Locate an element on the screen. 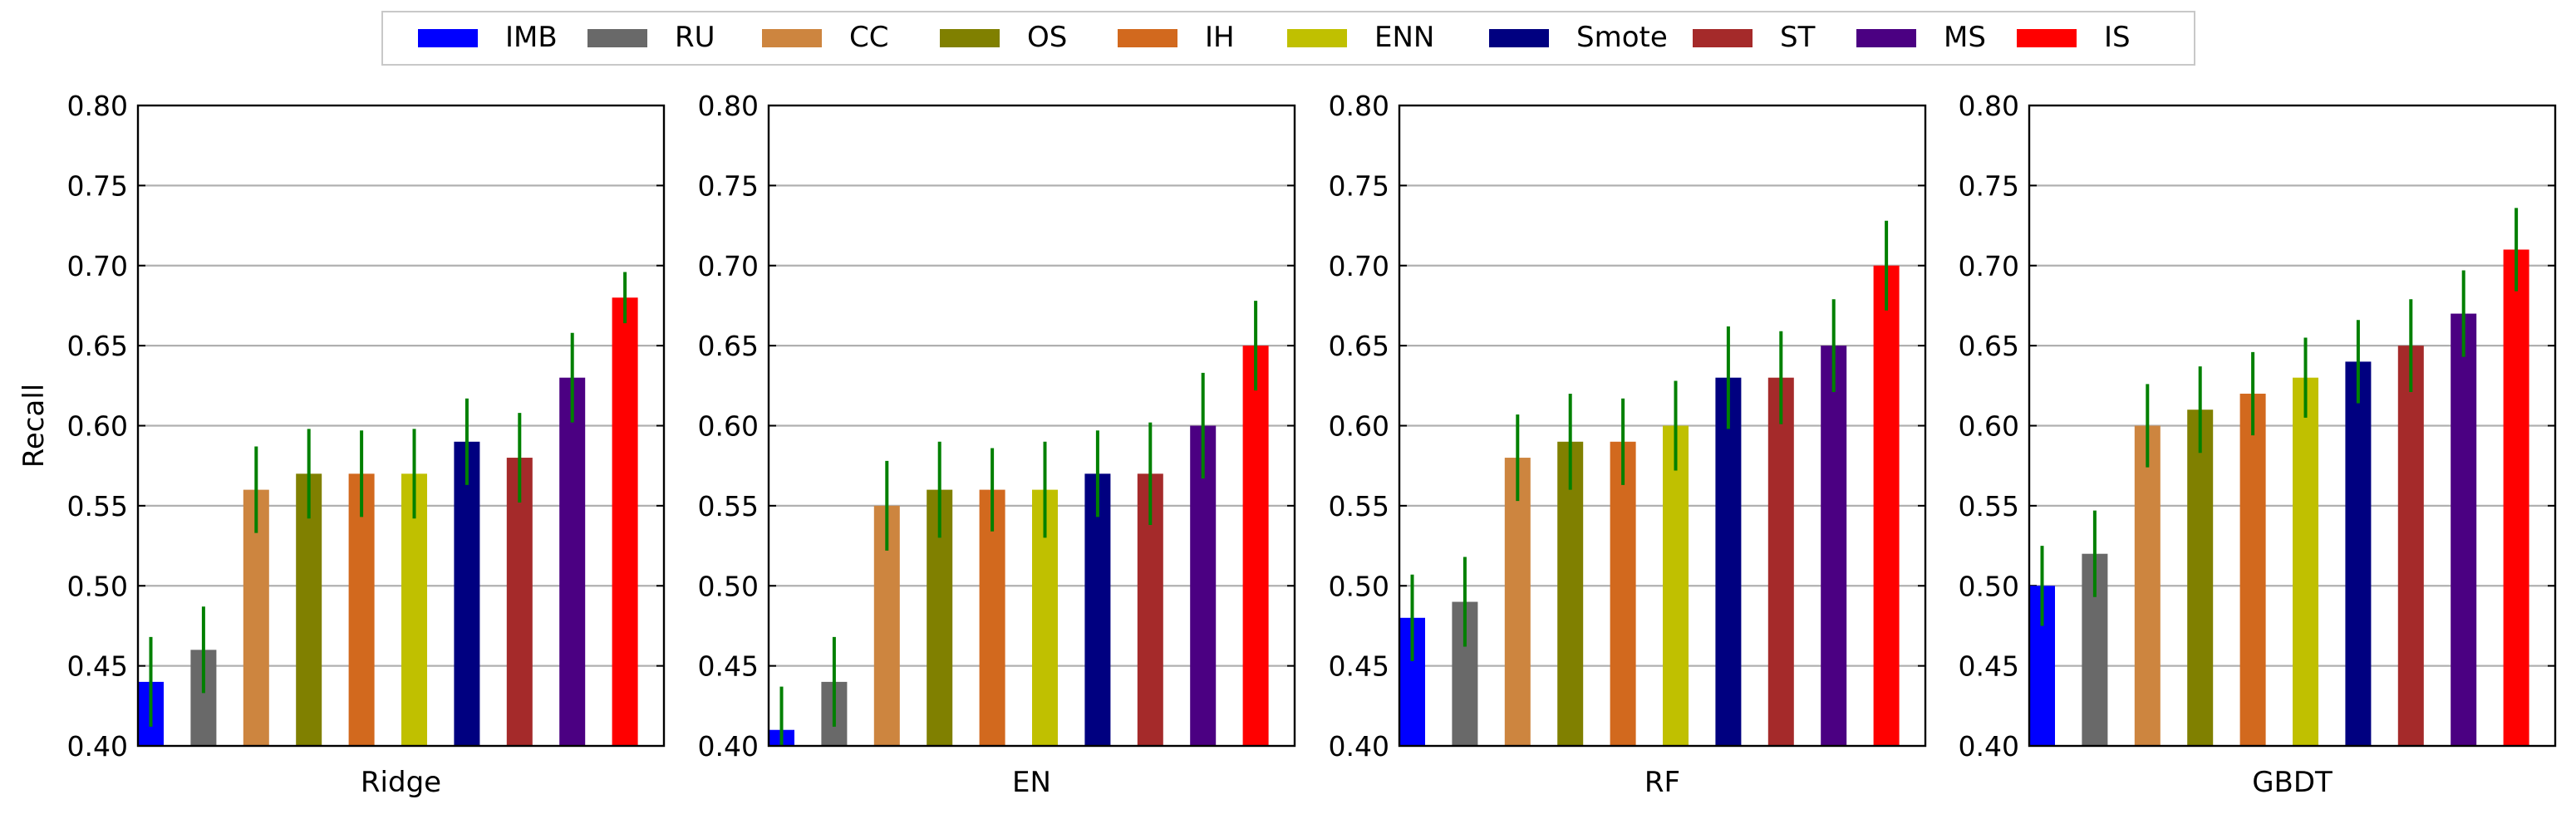 The width and height of the screenshot is (2576, 819). legend-label-ru: RU is located at coordinates (695, 37).